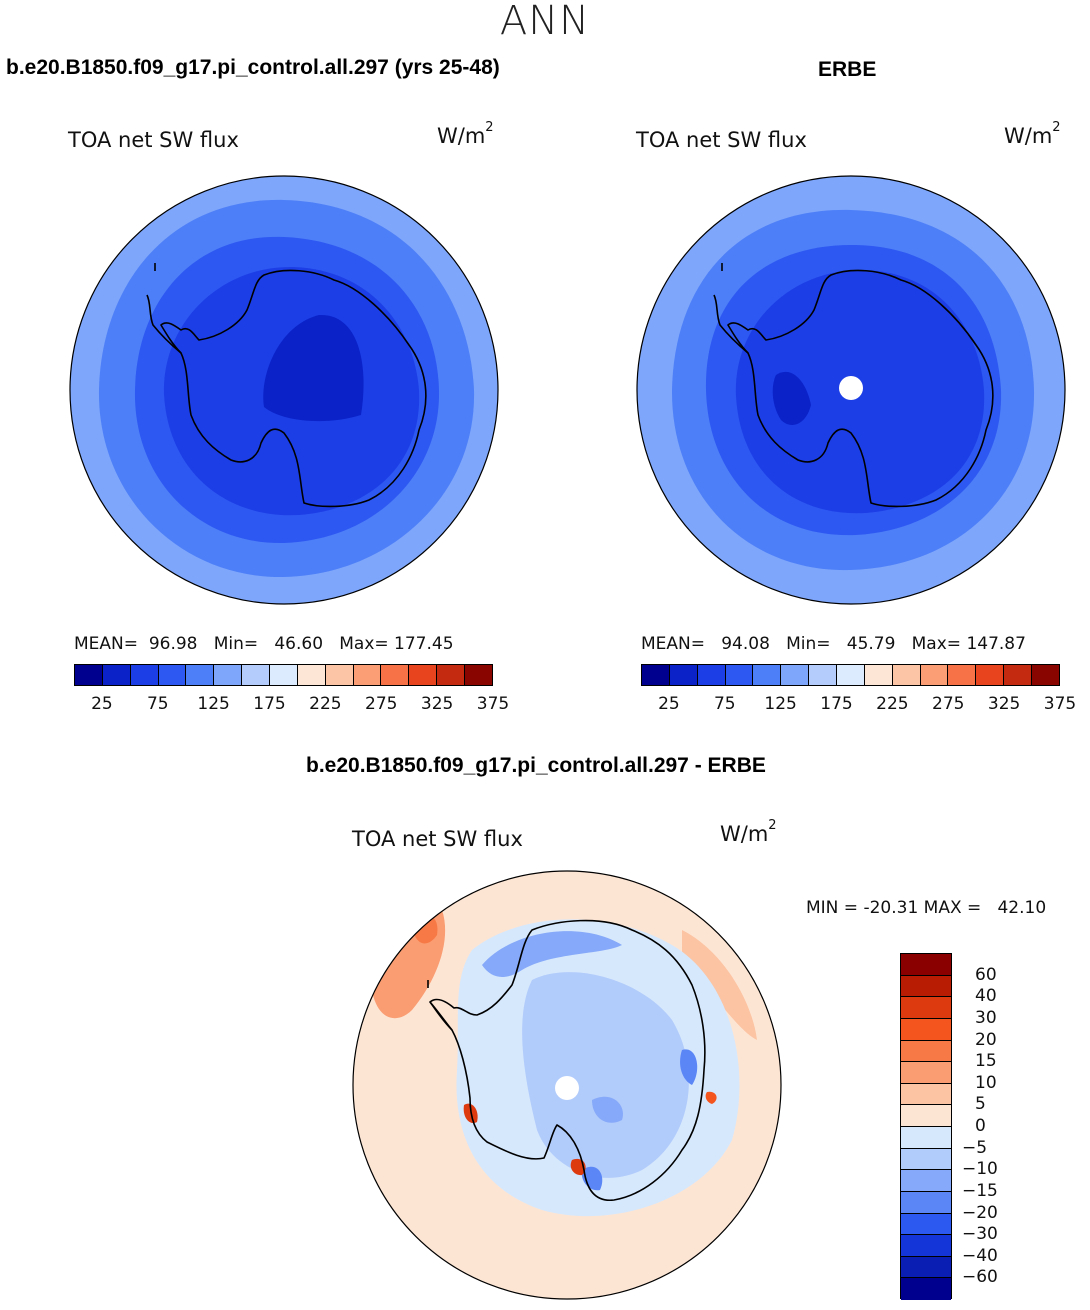 Image resolution: width=1090 pixels, height=1310 pixels. Describe the element at coordinates (1004, 704) in the screenshot. I see `colorbar-tick-label: 325` at that location.